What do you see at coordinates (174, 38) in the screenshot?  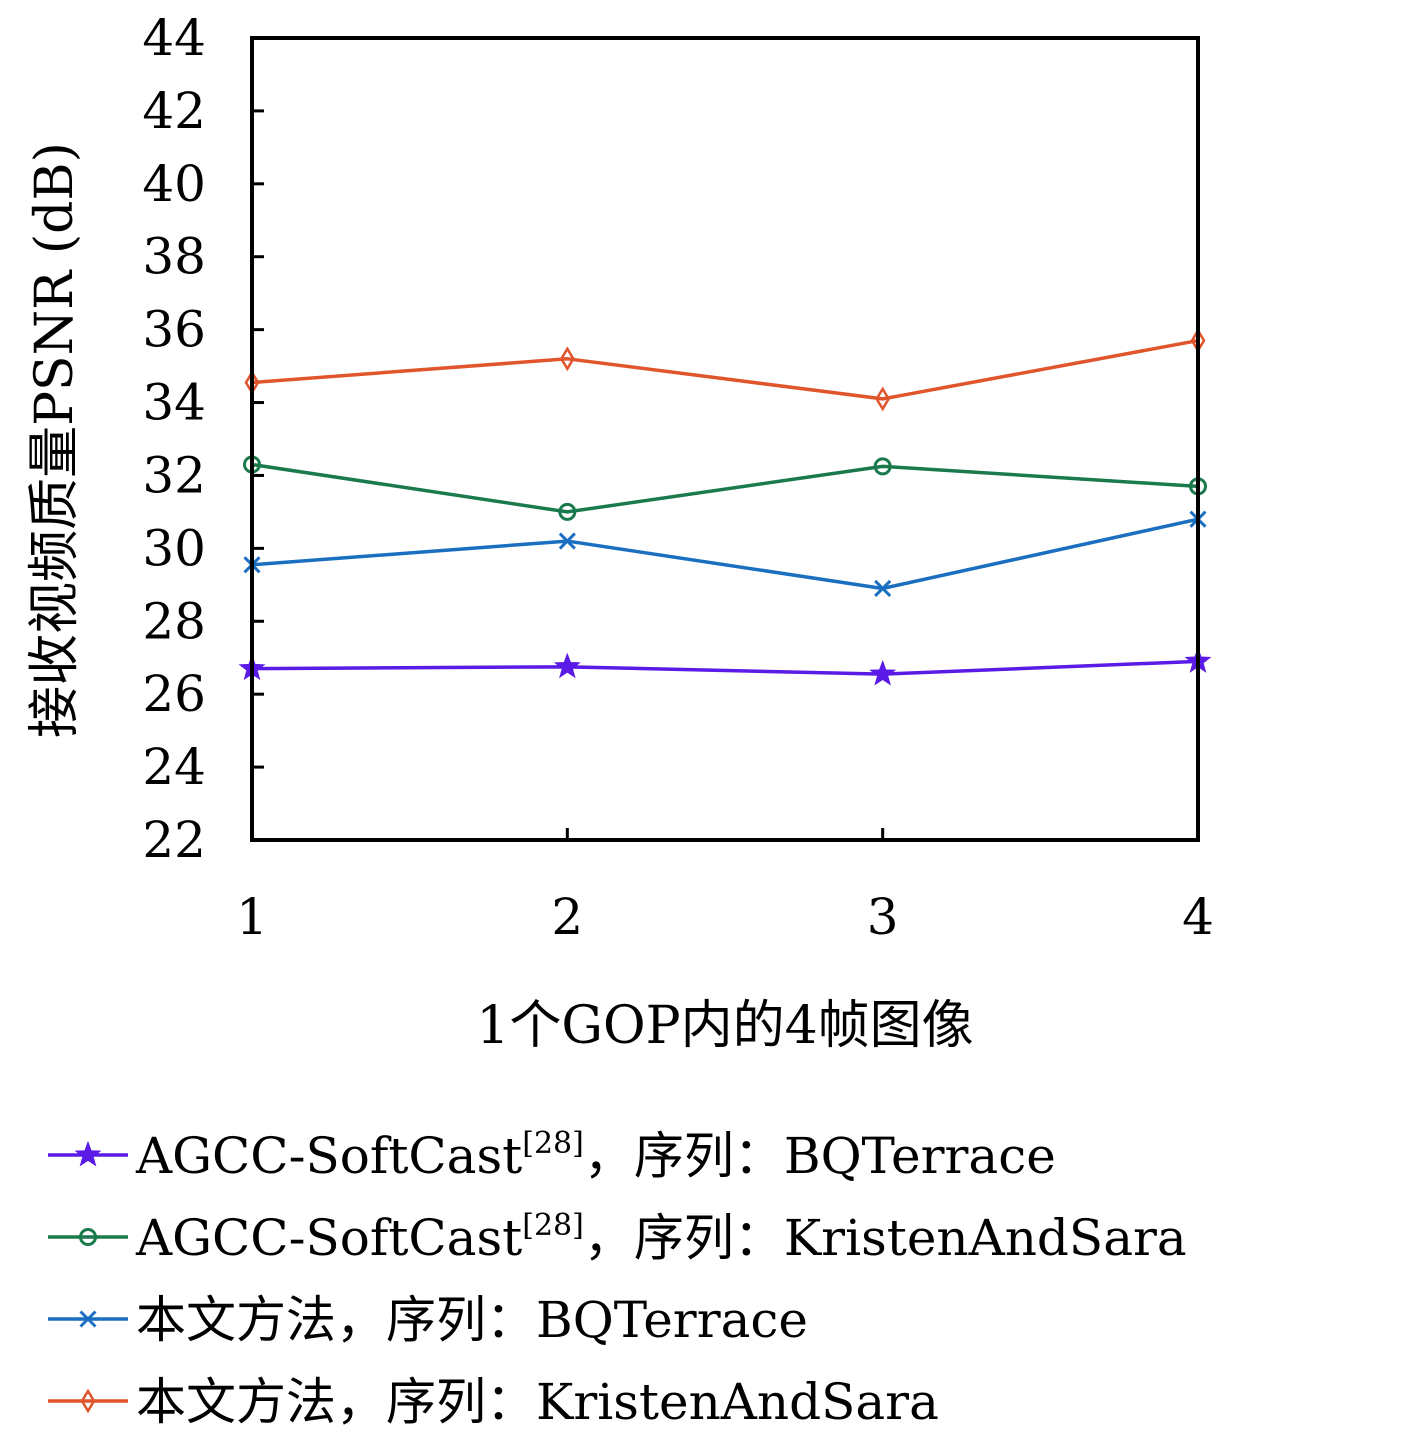 I see `y-tick-label: 44` at bounding box center [174, 38].